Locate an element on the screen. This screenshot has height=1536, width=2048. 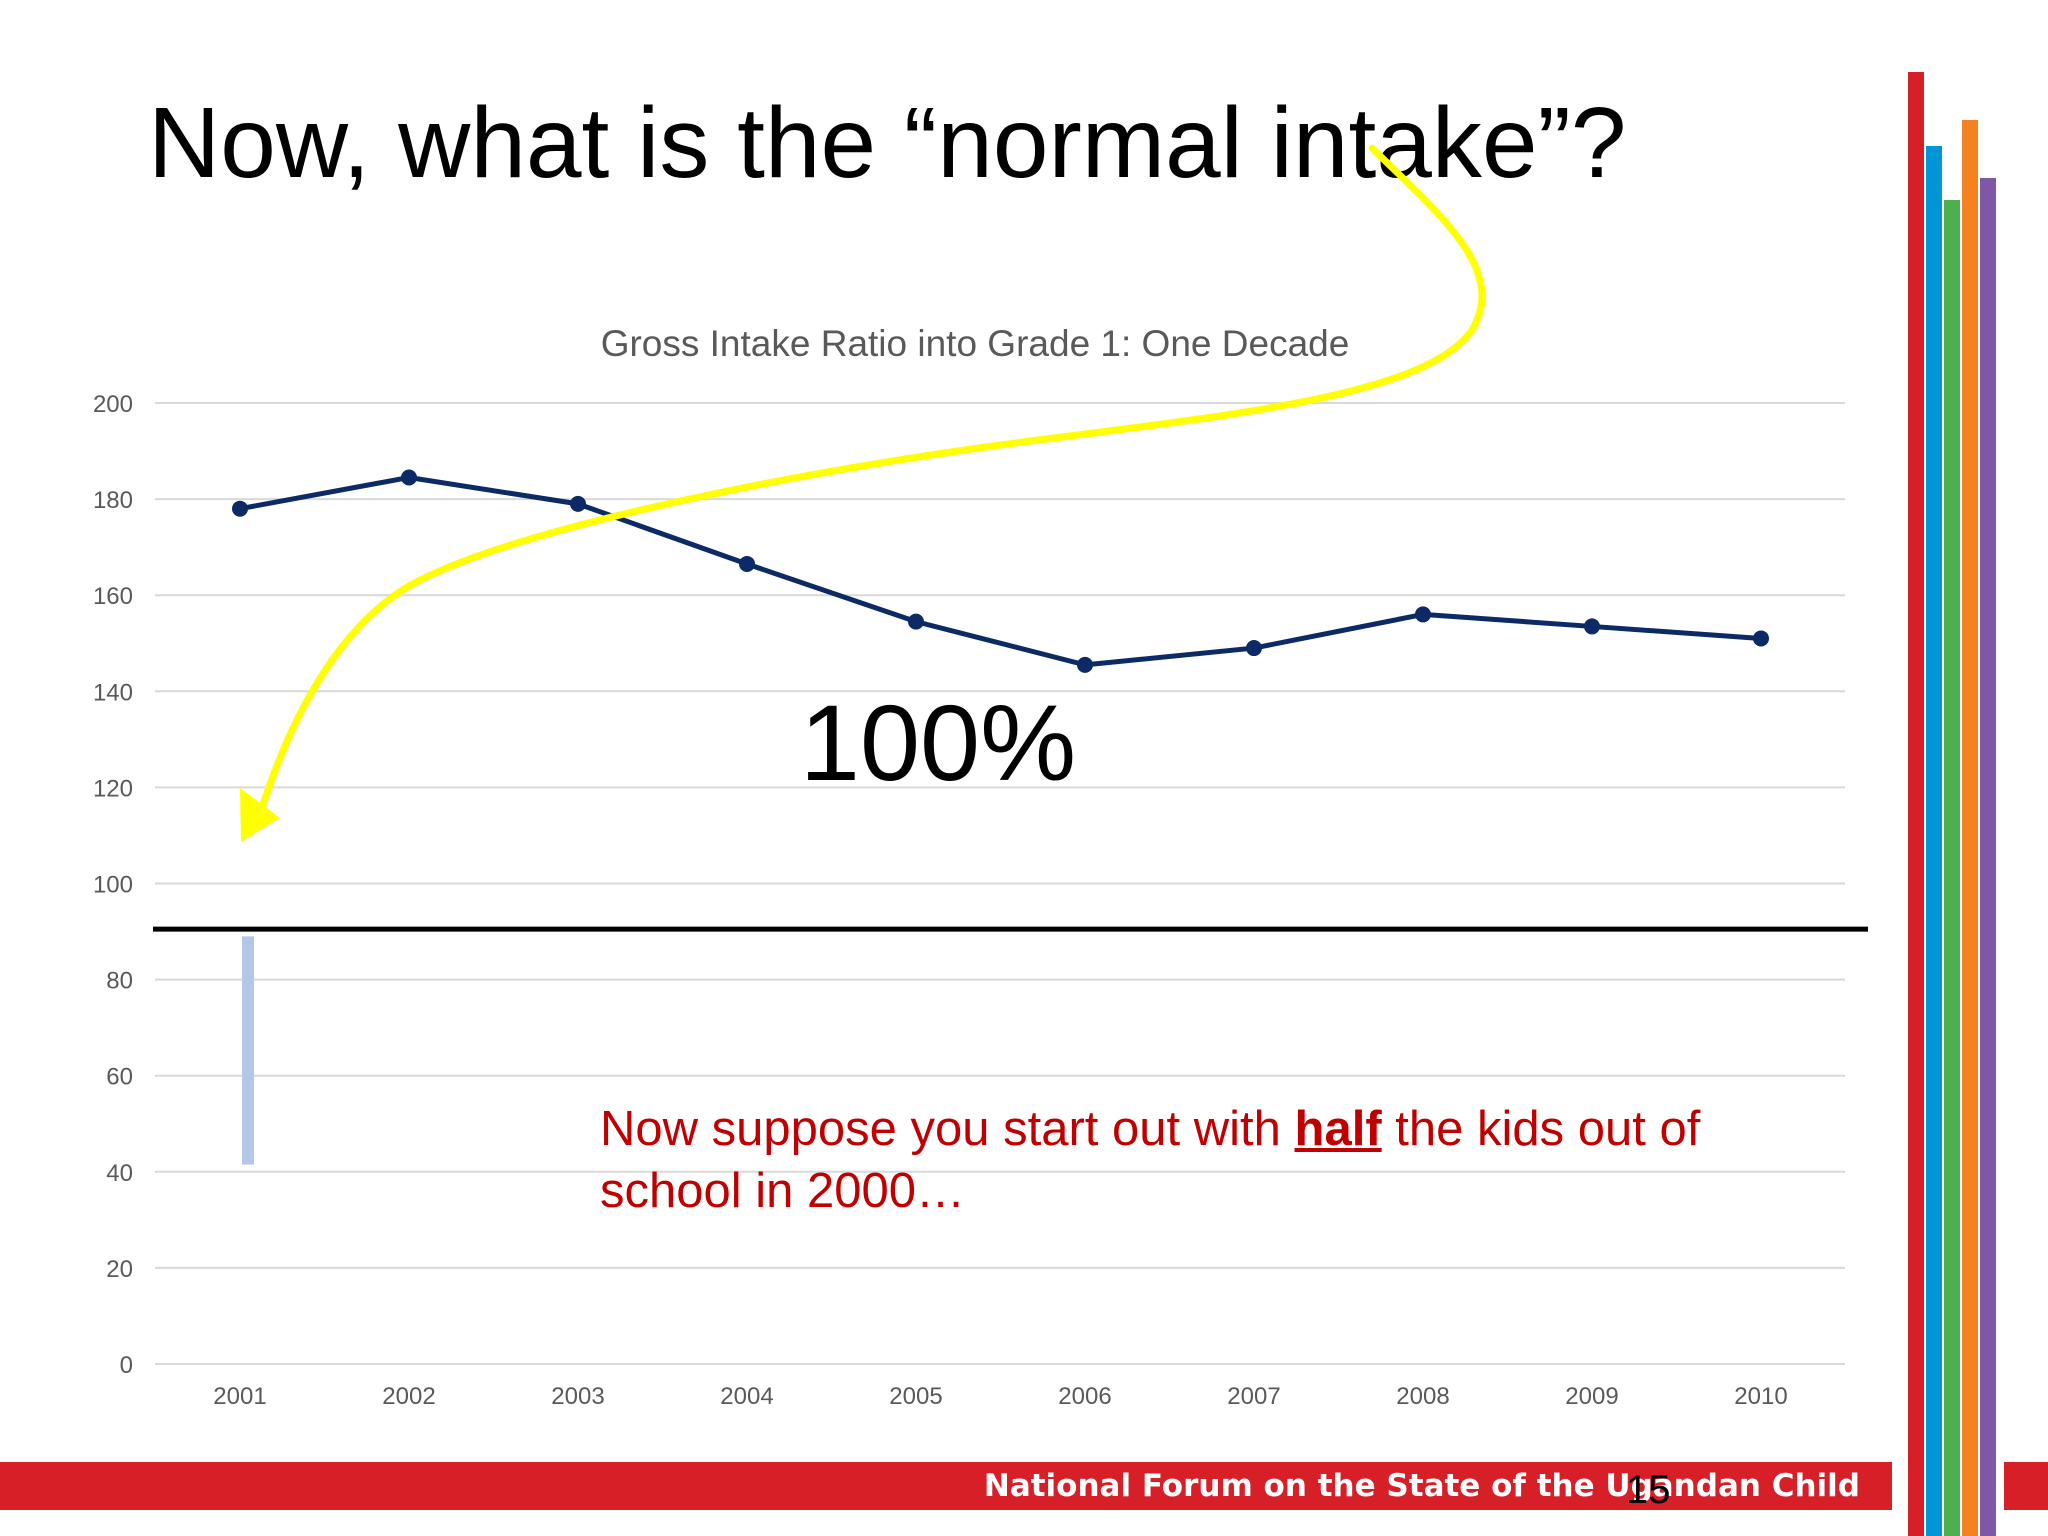
stripe-orange is located at coordinates (1970, 828).